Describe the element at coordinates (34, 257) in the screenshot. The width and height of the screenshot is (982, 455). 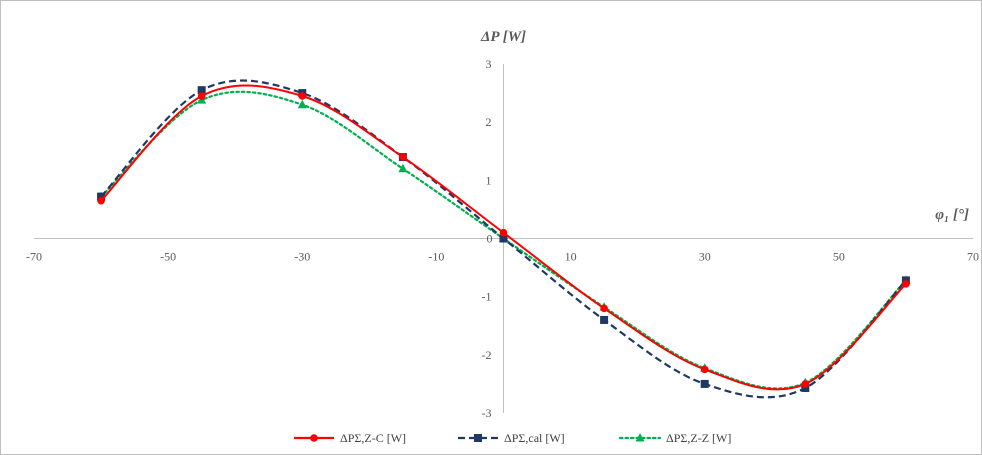
I see `x-tick-label: -70` at that location.